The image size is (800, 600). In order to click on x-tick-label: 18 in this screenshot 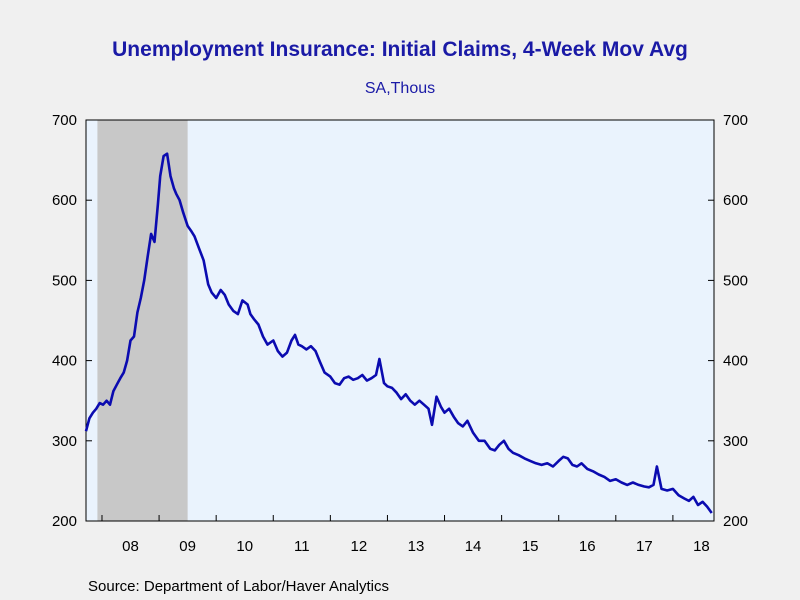, I will do `click(701, 546)`.